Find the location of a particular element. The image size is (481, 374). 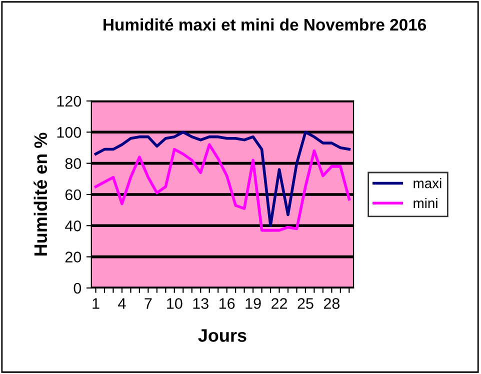

y-axis-title: Humidité en % is located at coordinates (41, 194).